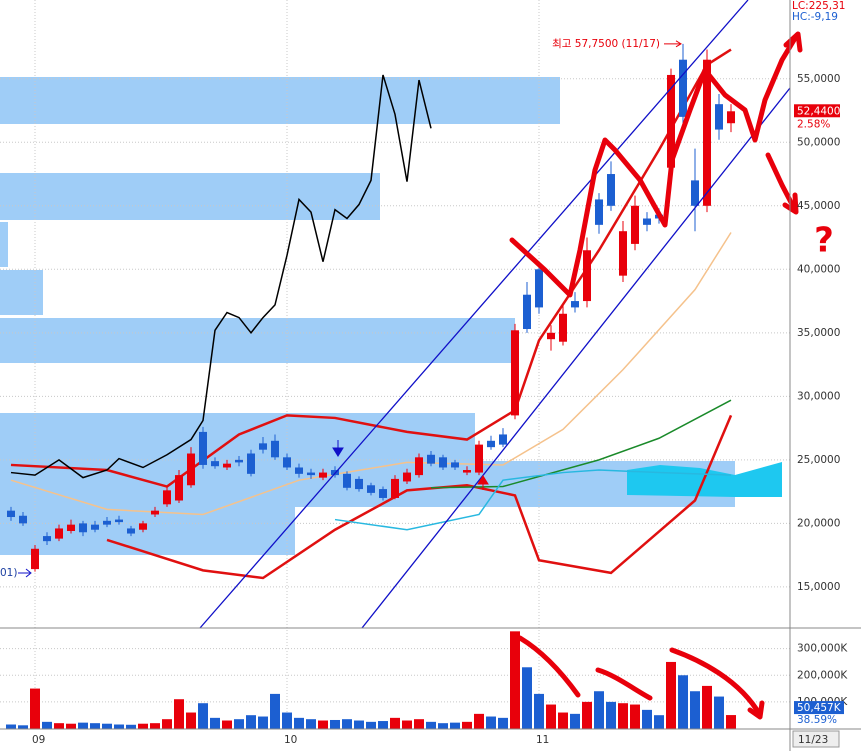  Describe the element at coordinates (542, 740) in the screenshot. I see `x-tick-label: 11` at that location.